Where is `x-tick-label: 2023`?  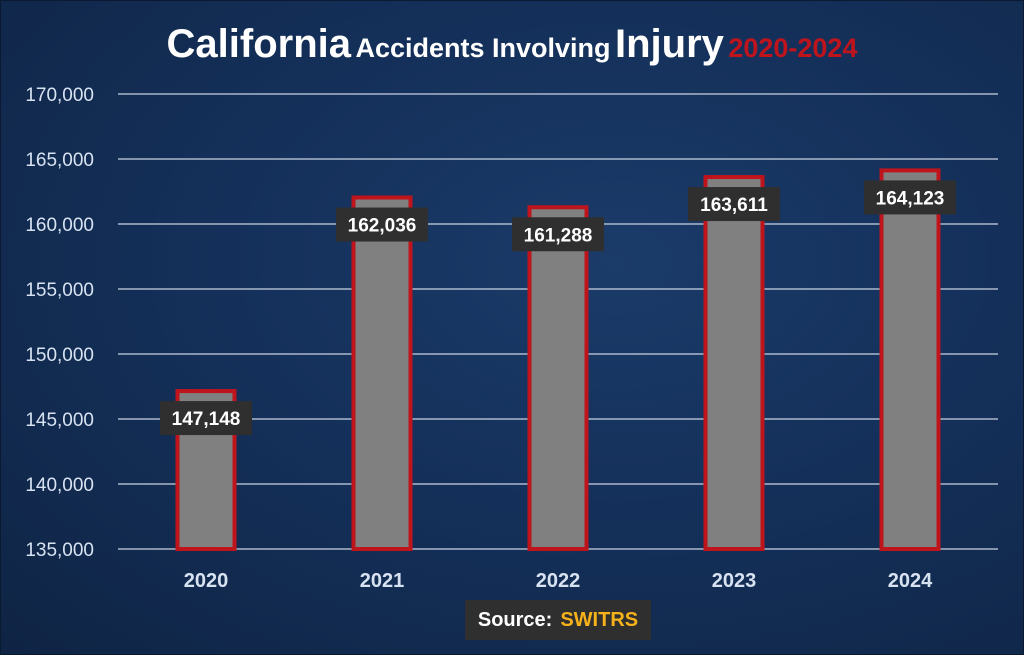 x-tick-label: 2023 is located at coordinates (734, 581).